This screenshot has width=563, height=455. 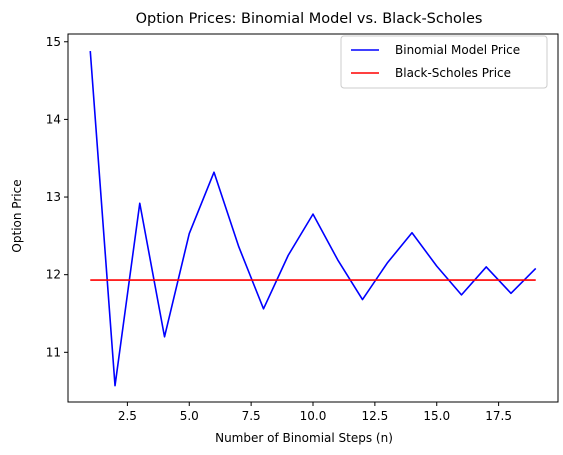 I want to click on x-tick-label: 15.0, so click(x=436, y=416).